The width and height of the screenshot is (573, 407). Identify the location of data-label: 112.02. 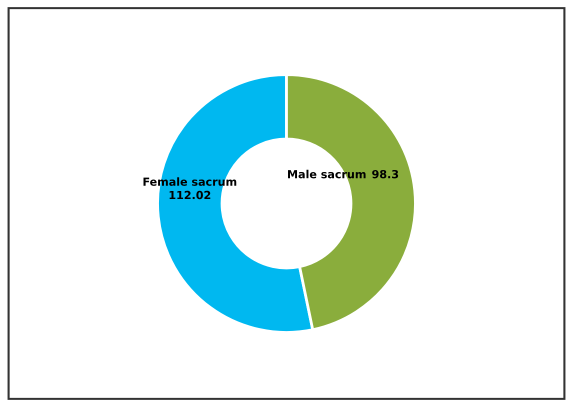
(190, 195).